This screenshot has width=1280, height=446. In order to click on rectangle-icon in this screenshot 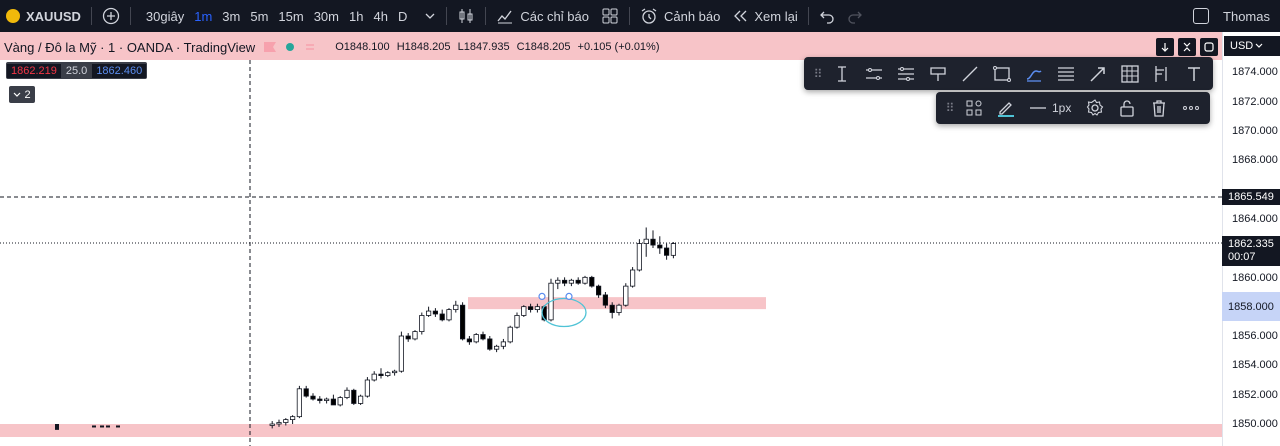, I will do `click(1002, 73)`.